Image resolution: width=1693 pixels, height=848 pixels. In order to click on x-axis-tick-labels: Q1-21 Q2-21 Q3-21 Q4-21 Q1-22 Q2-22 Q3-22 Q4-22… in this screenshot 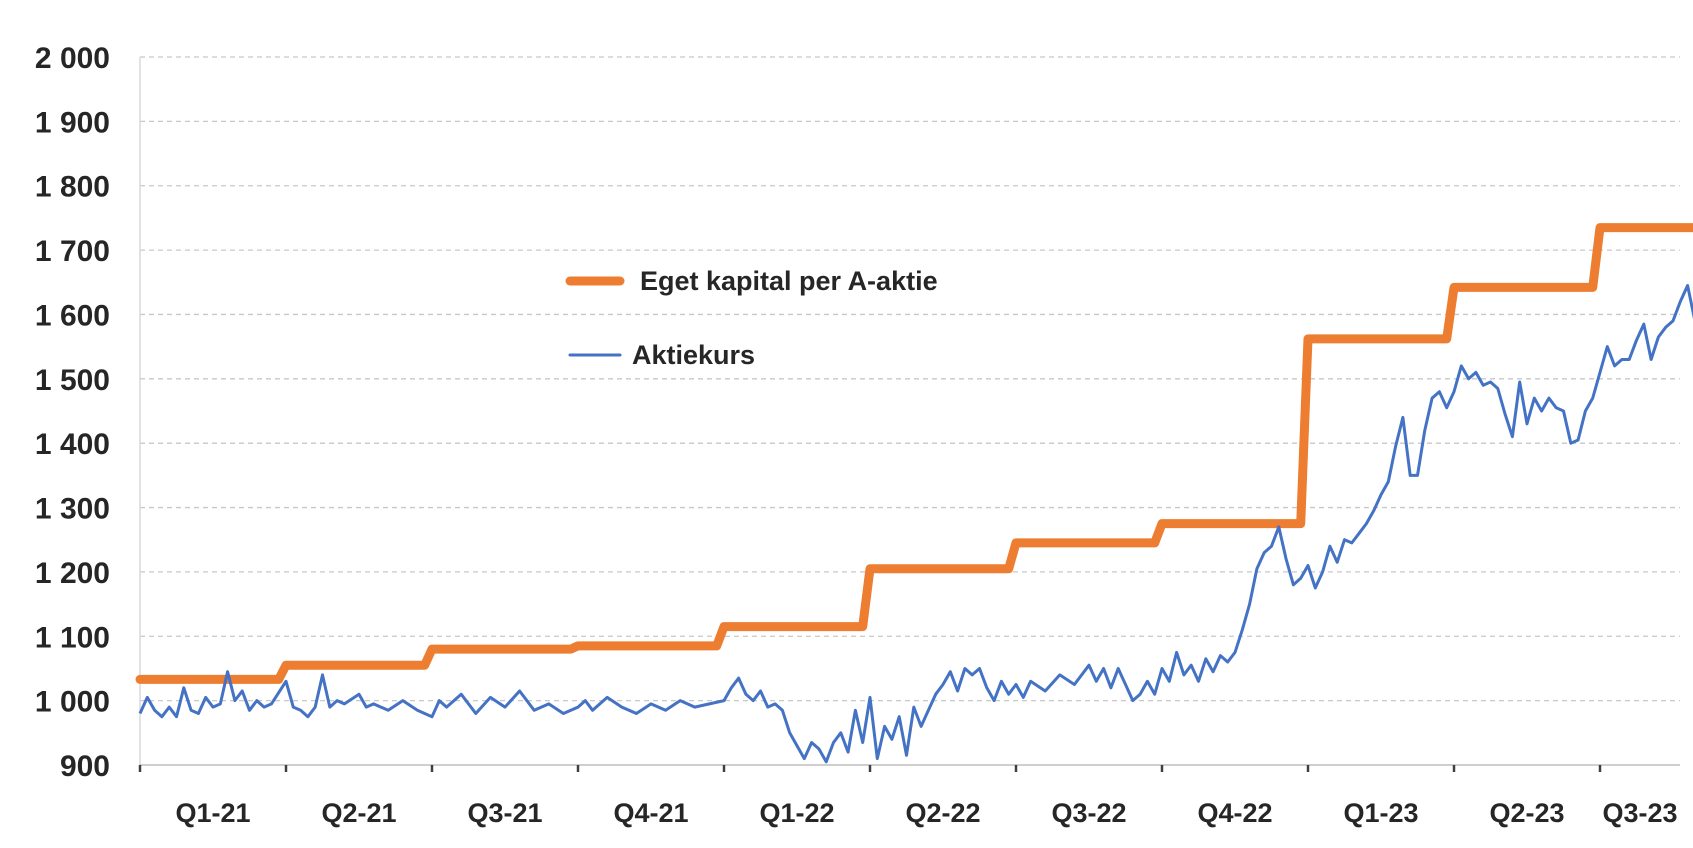, I will do `click(926, 813)`.